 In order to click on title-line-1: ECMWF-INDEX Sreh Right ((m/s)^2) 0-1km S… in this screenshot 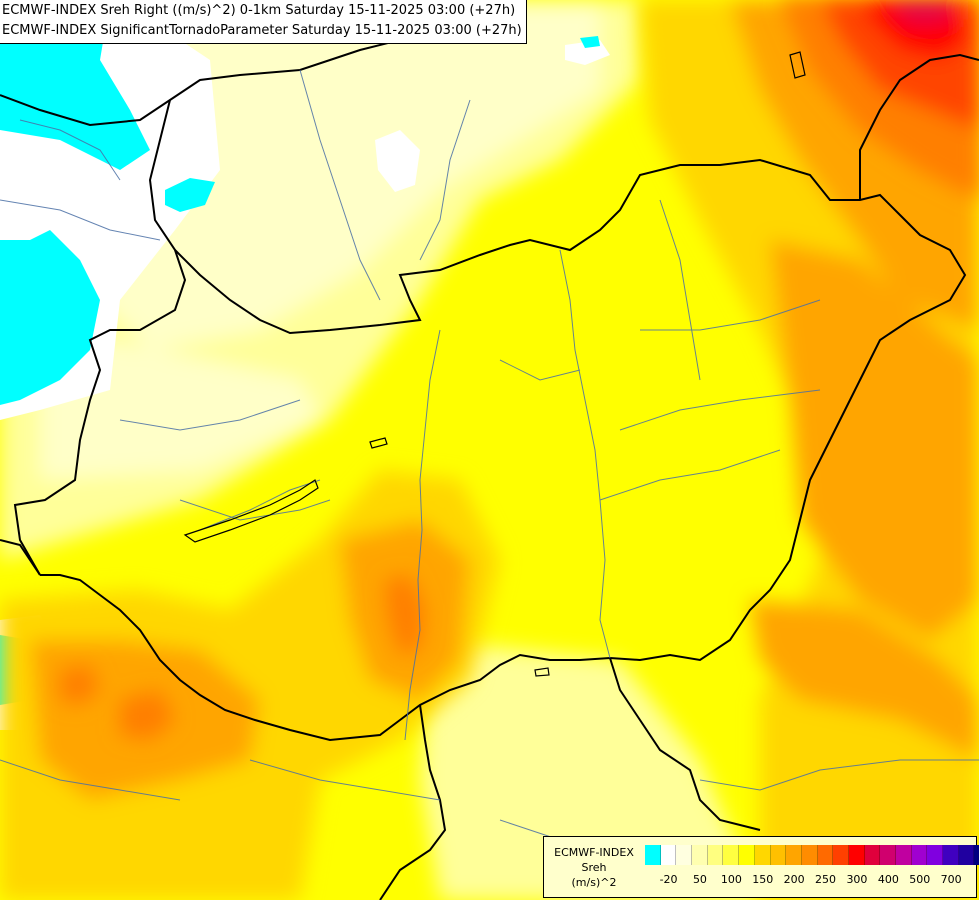, I will do `click(259, 10)`.